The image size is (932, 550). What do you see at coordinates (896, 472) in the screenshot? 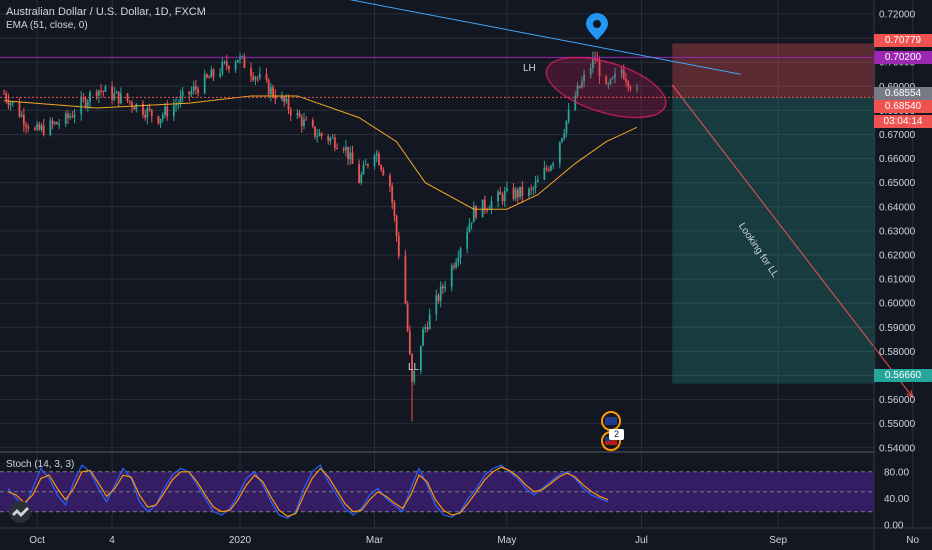
I see `stoch-tick: 80.00` at bounding box center [896, 472].